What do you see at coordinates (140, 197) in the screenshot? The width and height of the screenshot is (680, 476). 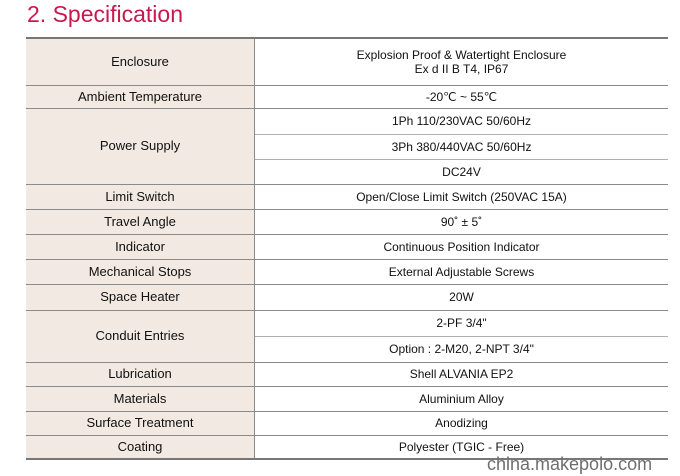 I see `spec-label-limit: Limit Switch` at bounding box center [140, 197].